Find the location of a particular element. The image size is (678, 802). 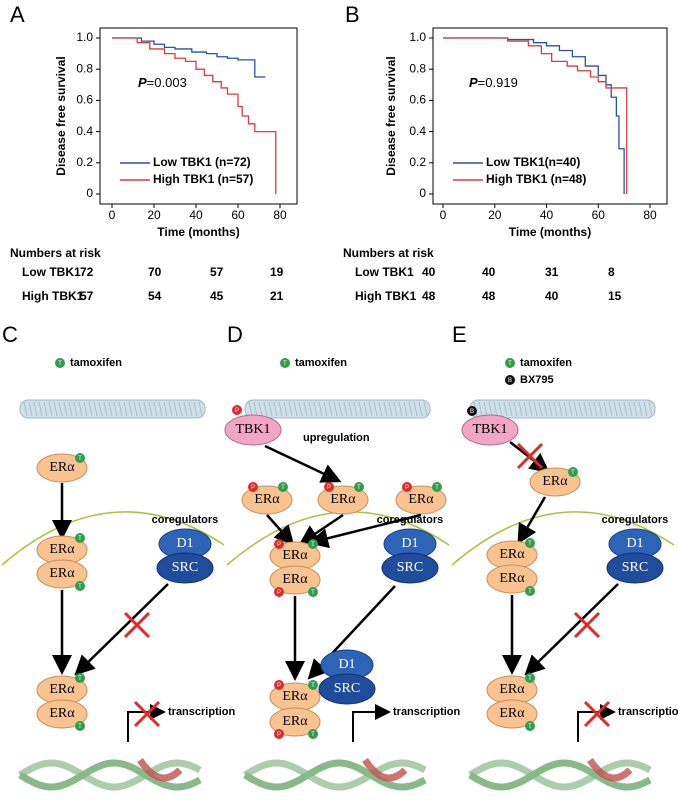

bx795-label: BX795 is located at coordinates (537, 380).